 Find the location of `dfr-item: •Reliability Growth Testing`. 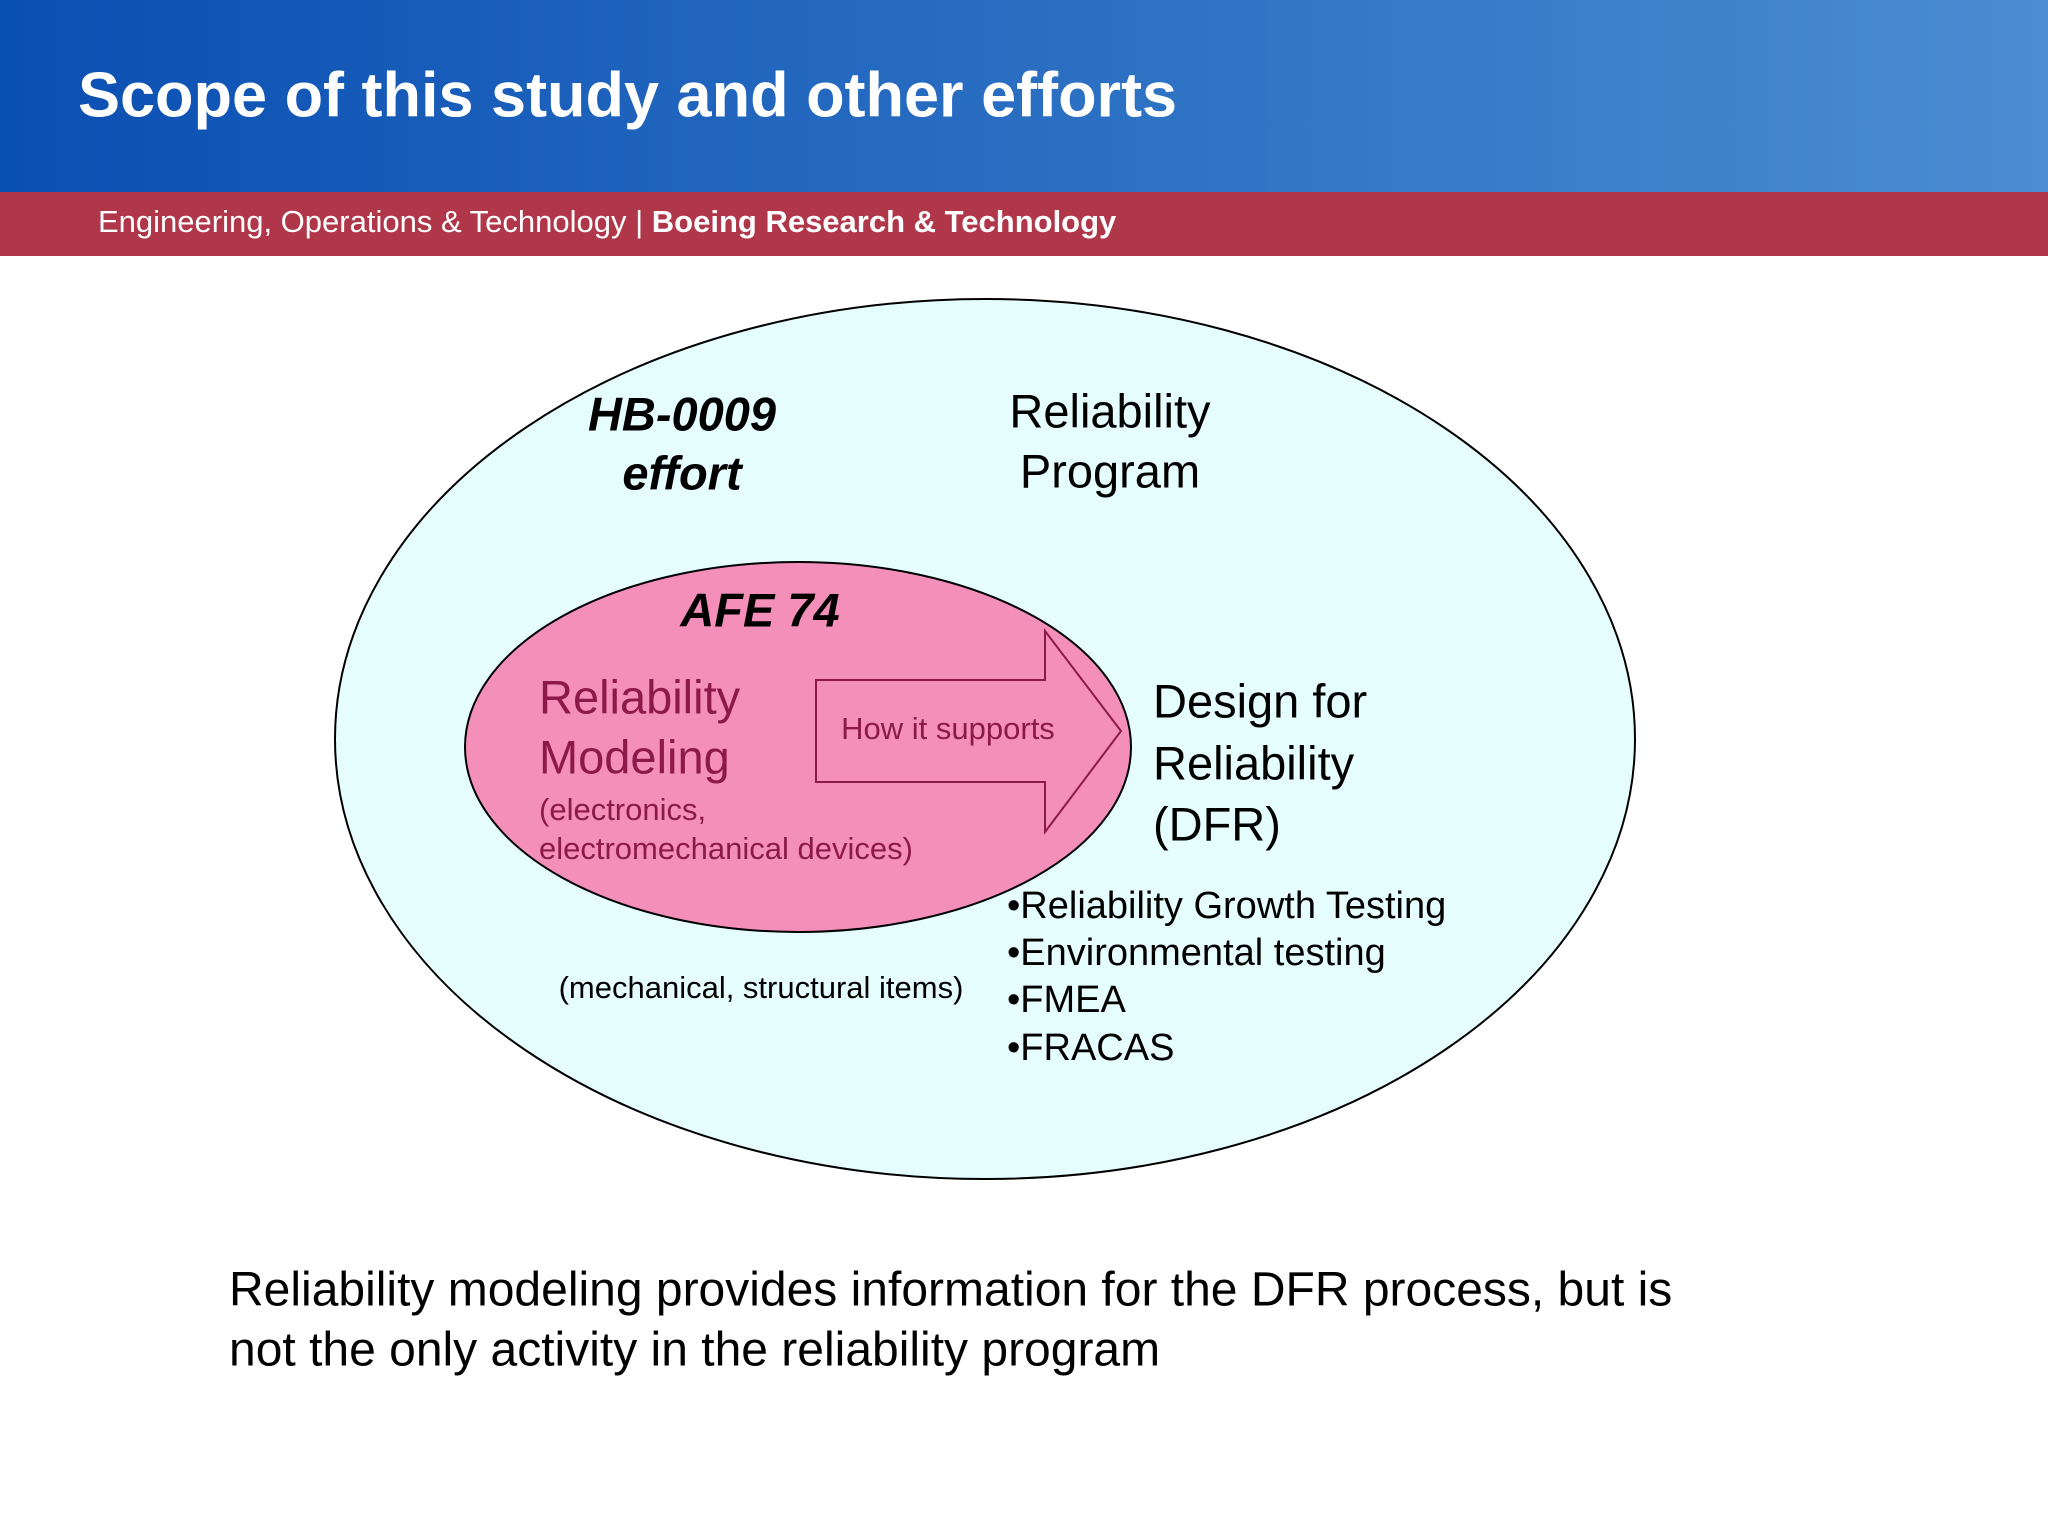

dfr-item: •Reliability Growth Testing is located at coordinates (1226, 906).